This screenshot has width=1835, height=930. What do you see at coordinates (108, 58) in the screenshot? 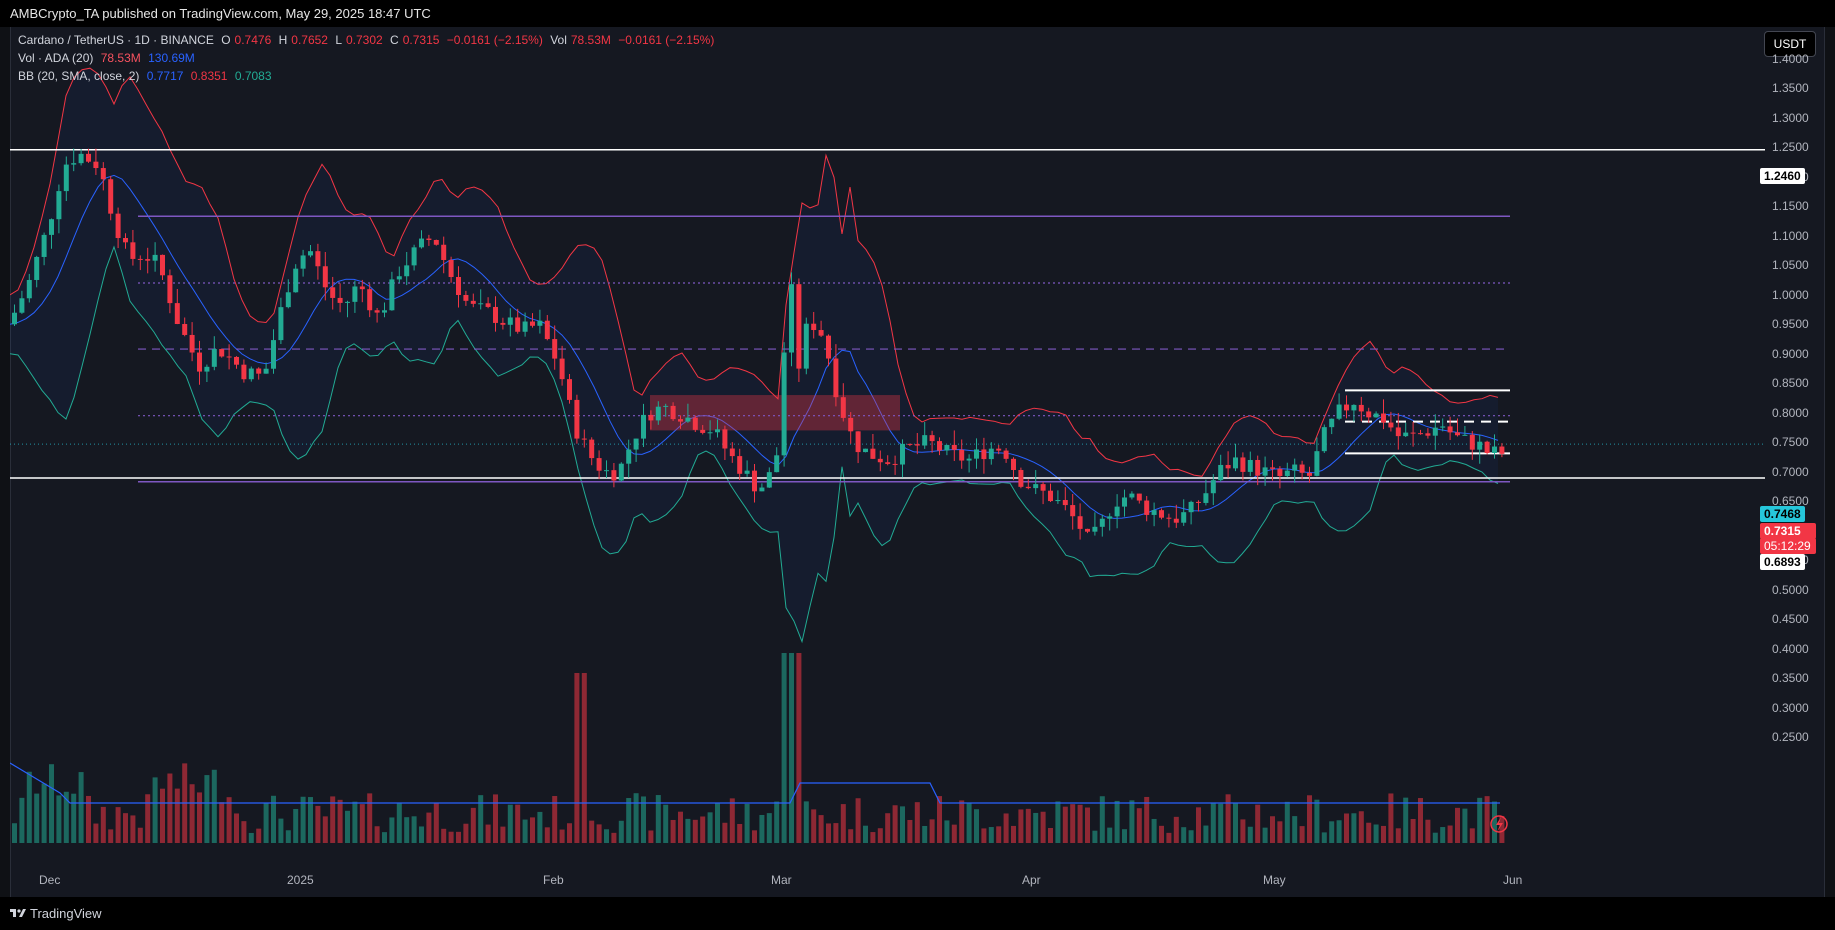
I see `volume-indicator-legend: Vol · ADA (20) 78.53M 130.69M` at bounding box center [108, 58].